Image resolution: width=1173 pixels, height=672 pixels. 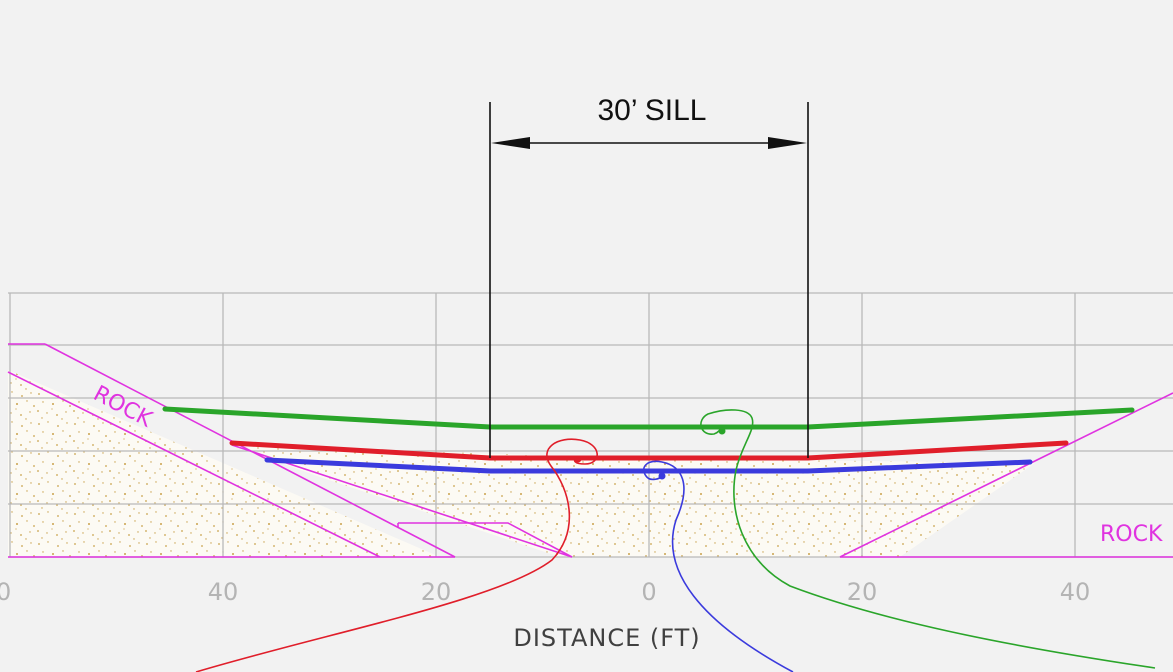 What do you see at coordinates (718, 566) in the screenshot?
I see `blue-leader-line` at bounding box center [718, 566].